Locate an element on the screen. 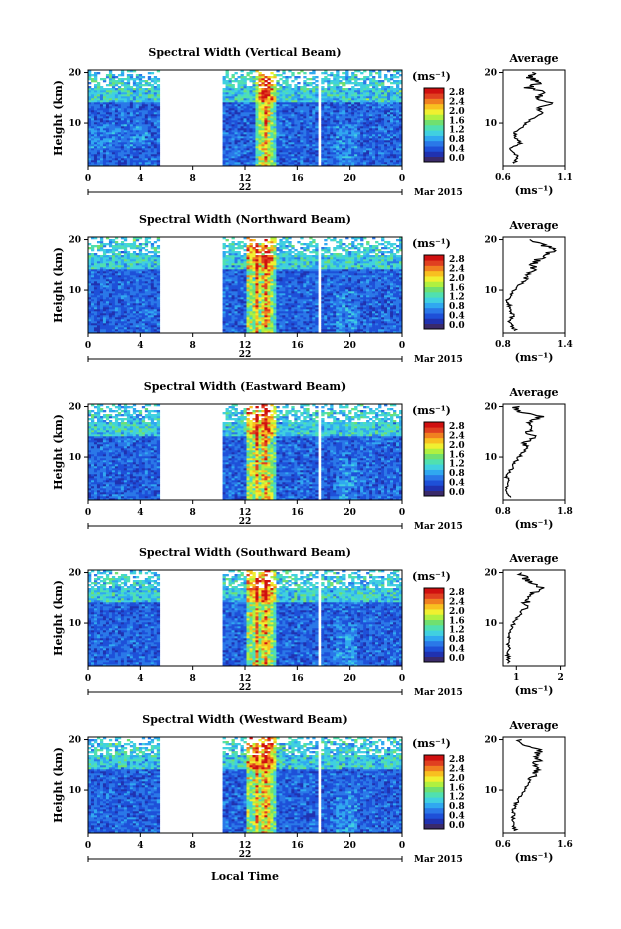  colorbar-swatch is located at coordinates (434, 128).